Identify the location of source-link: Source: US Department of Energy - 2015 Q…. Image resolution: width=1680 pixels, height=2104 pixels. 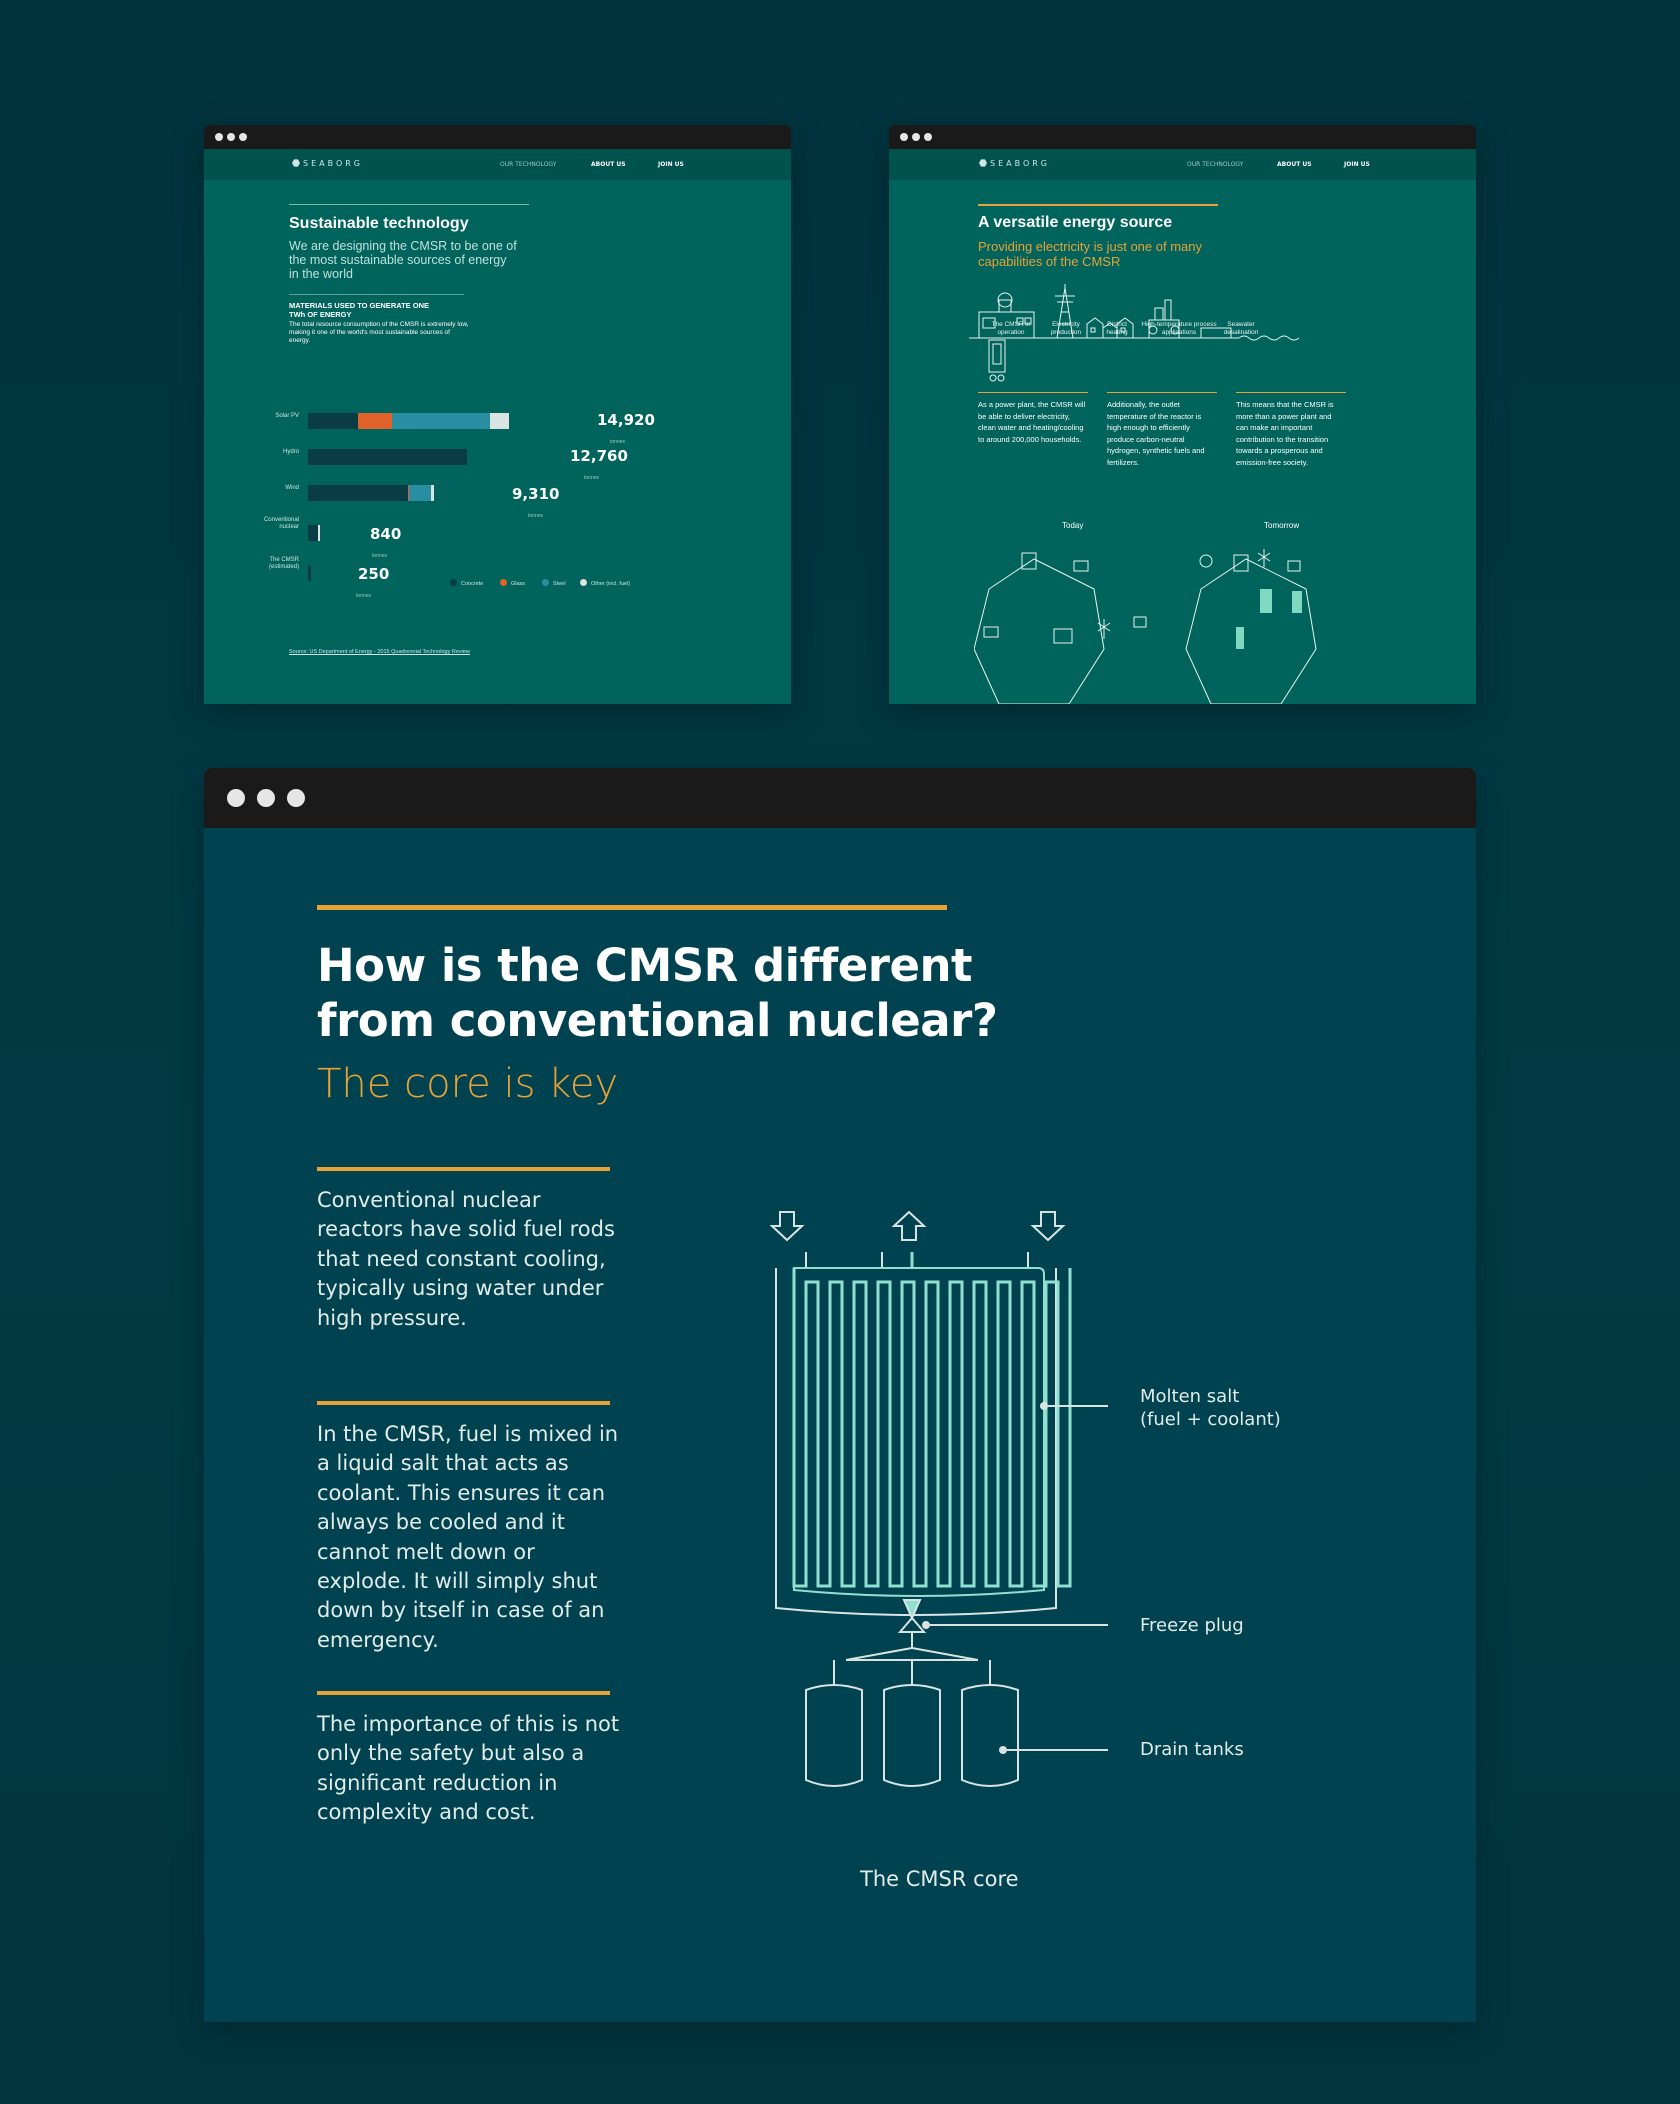
(379, 652).